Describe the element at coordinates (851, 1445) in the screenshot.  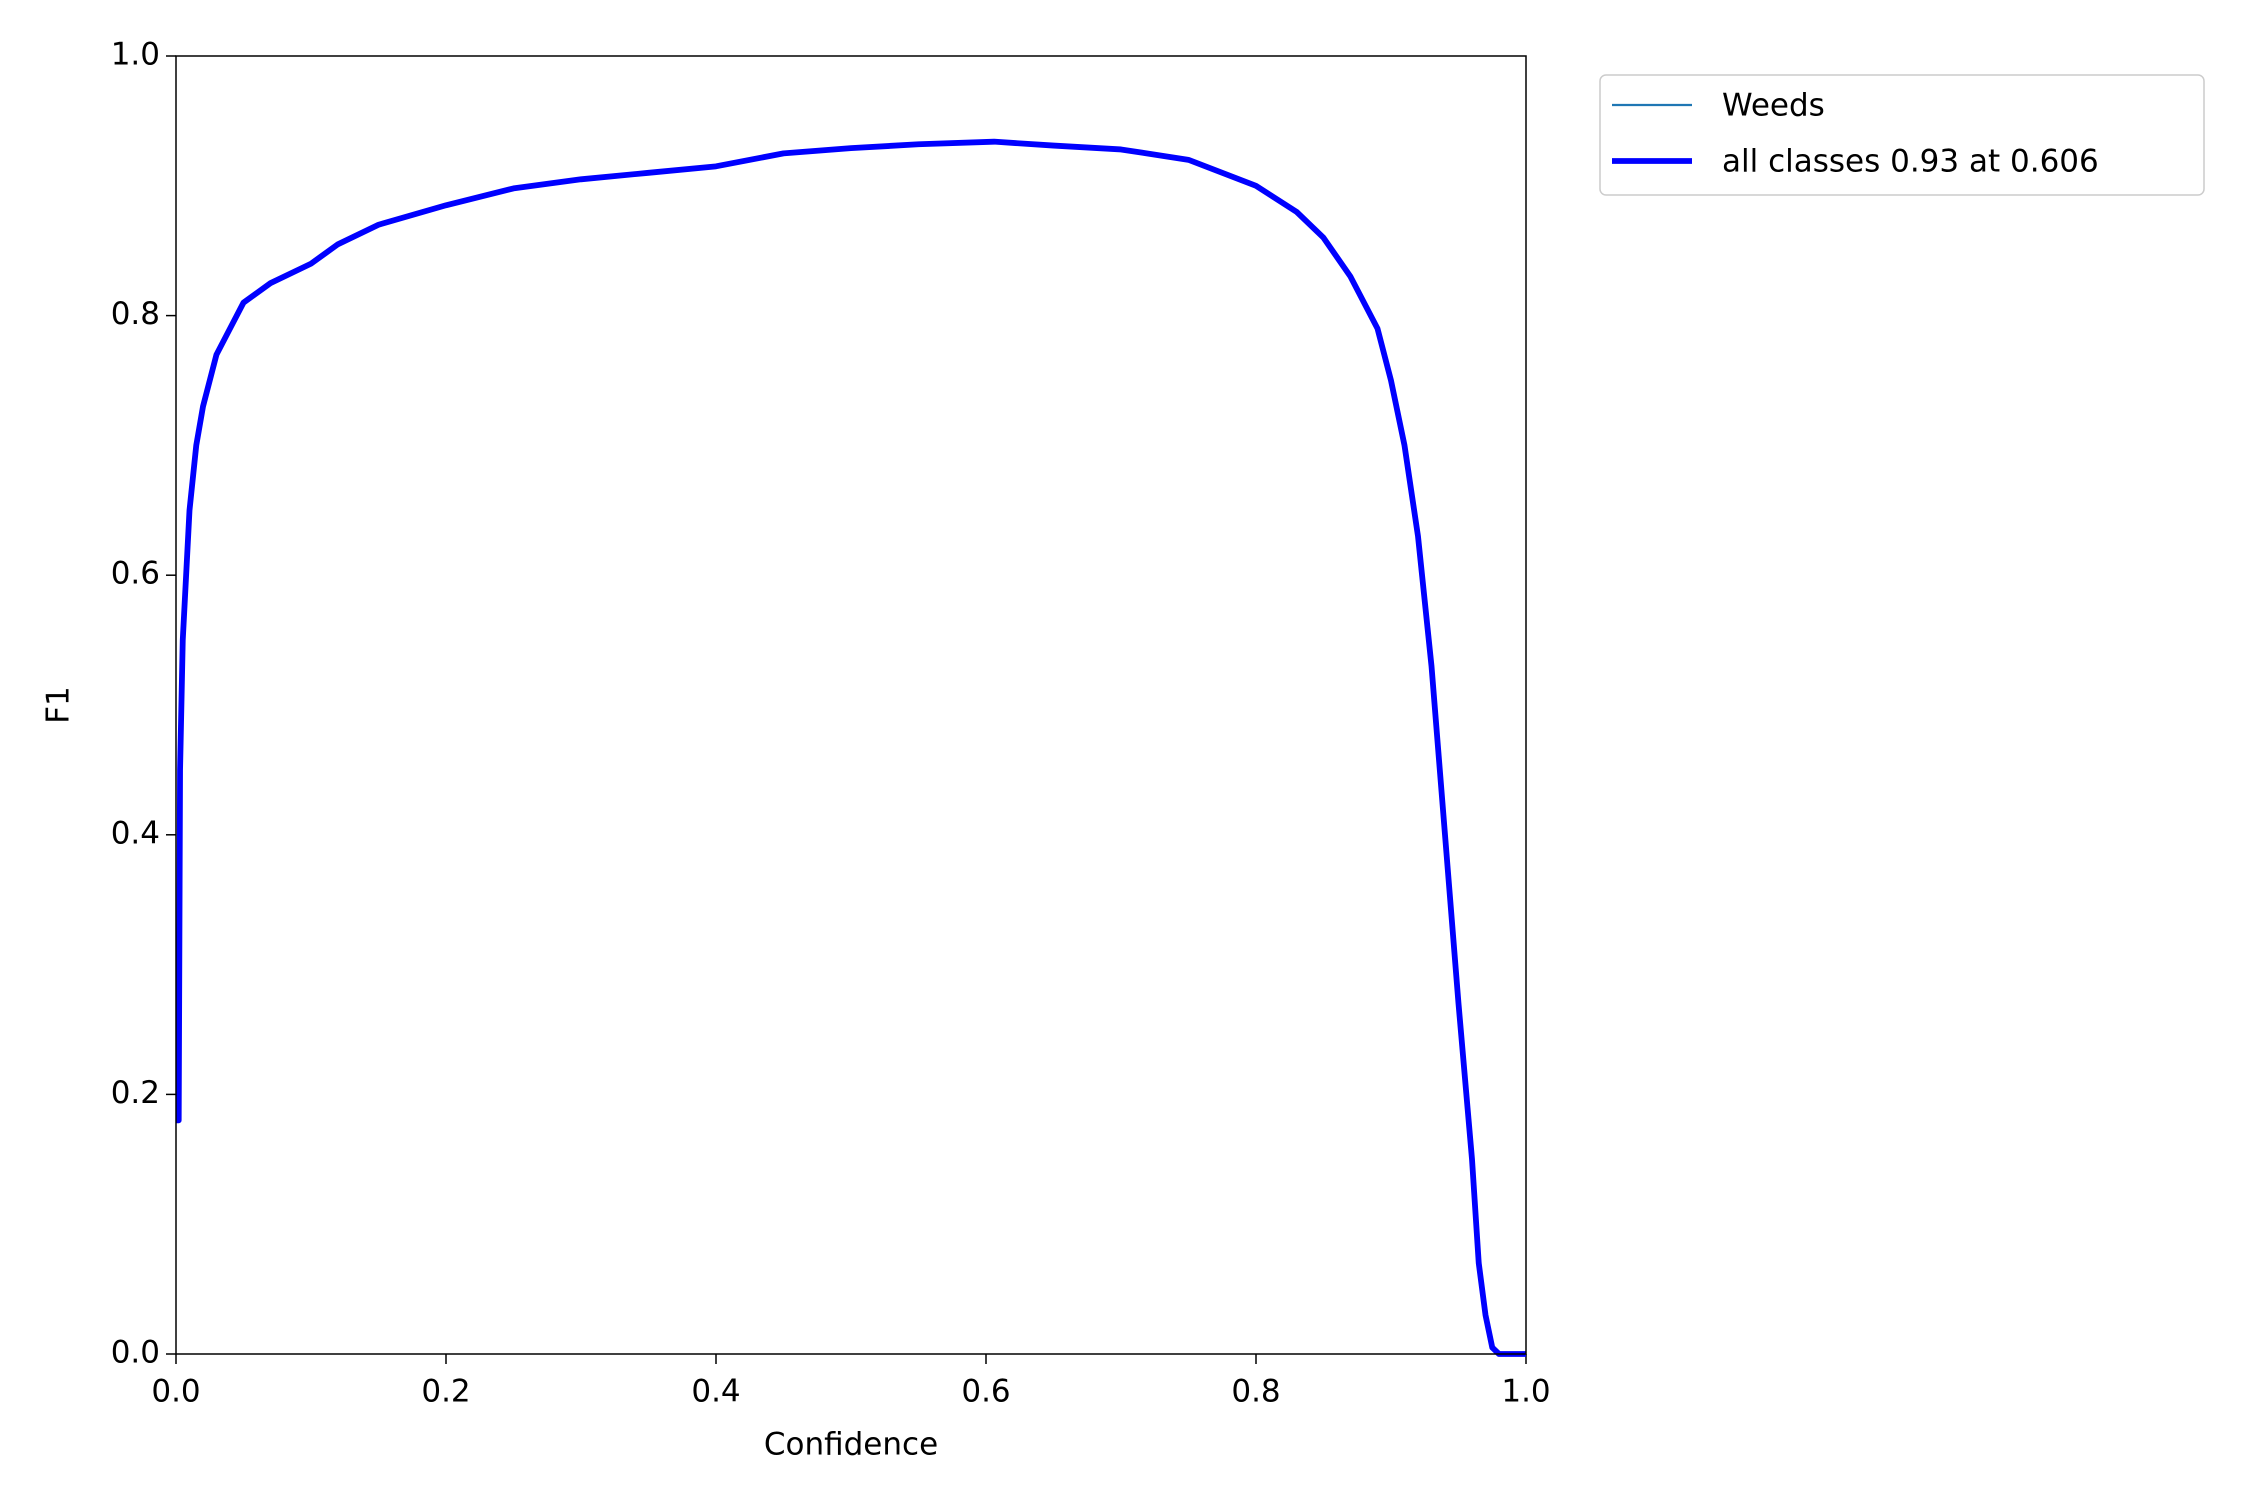
I see `x-axis-label: Confidence` at that location.